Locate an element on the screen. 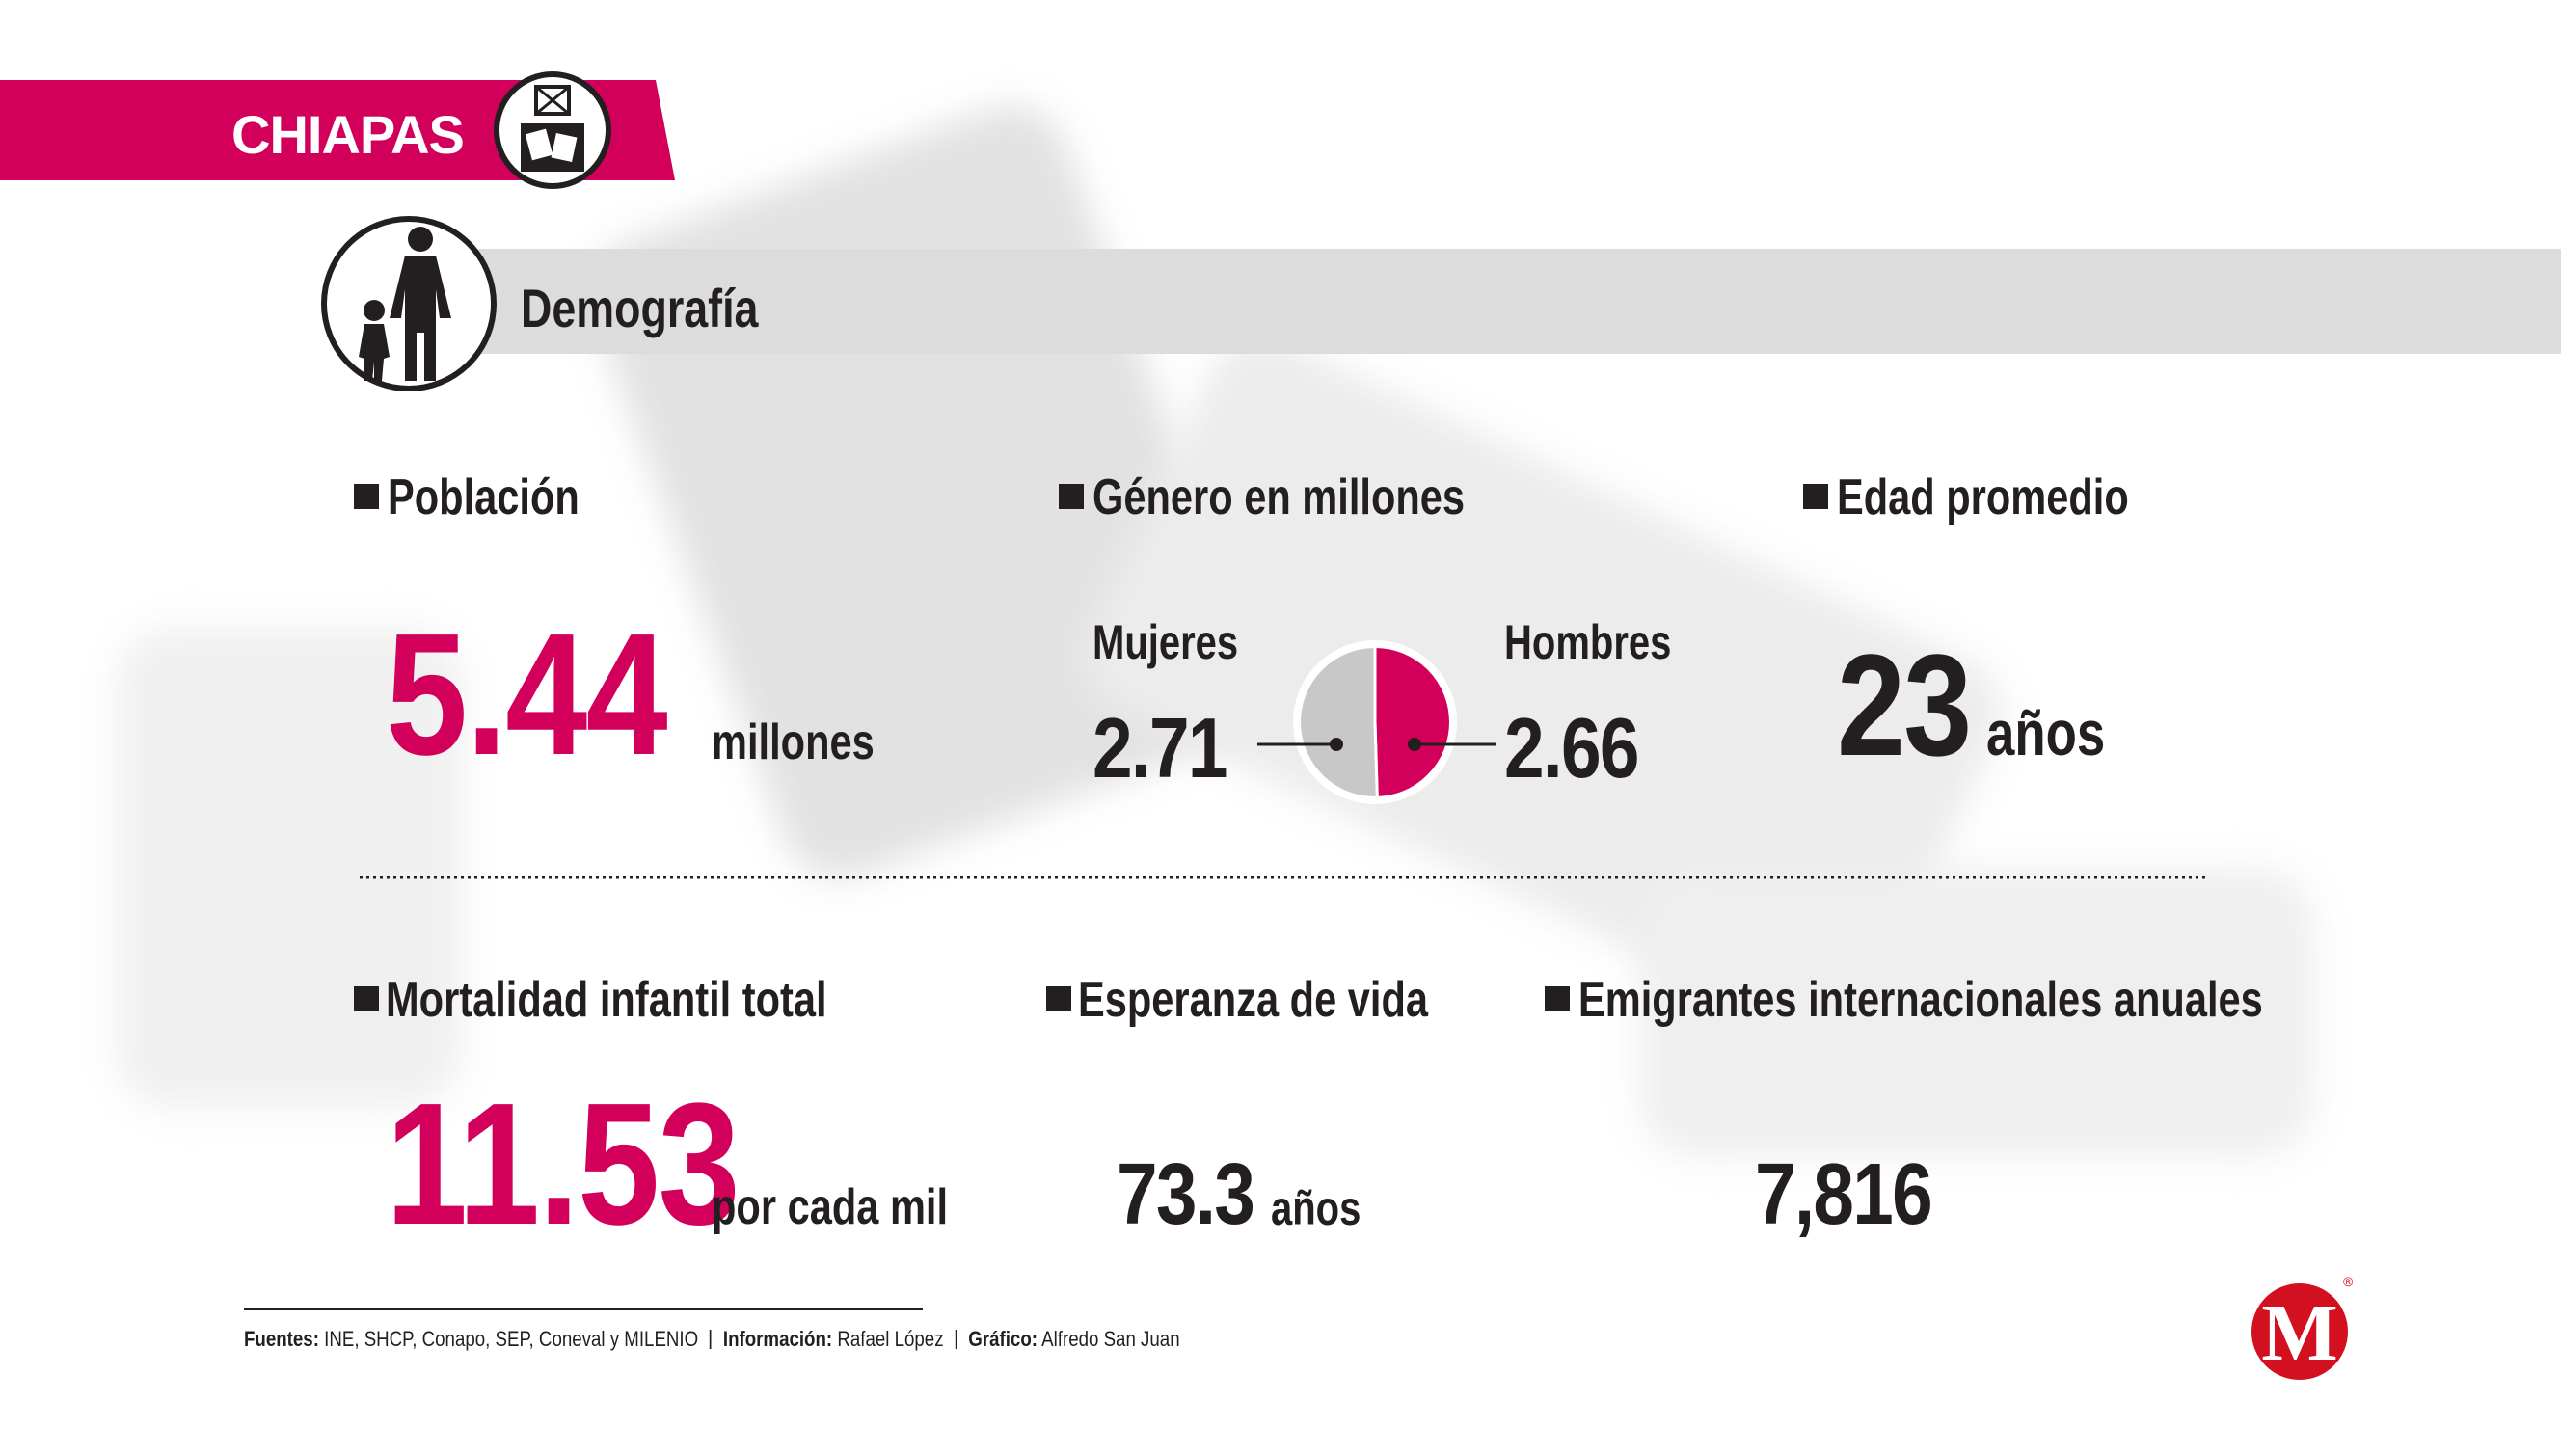 The image size is (2561, 1456). stat-title: Esperanza de vida is located at coordinates (1254, 1000).